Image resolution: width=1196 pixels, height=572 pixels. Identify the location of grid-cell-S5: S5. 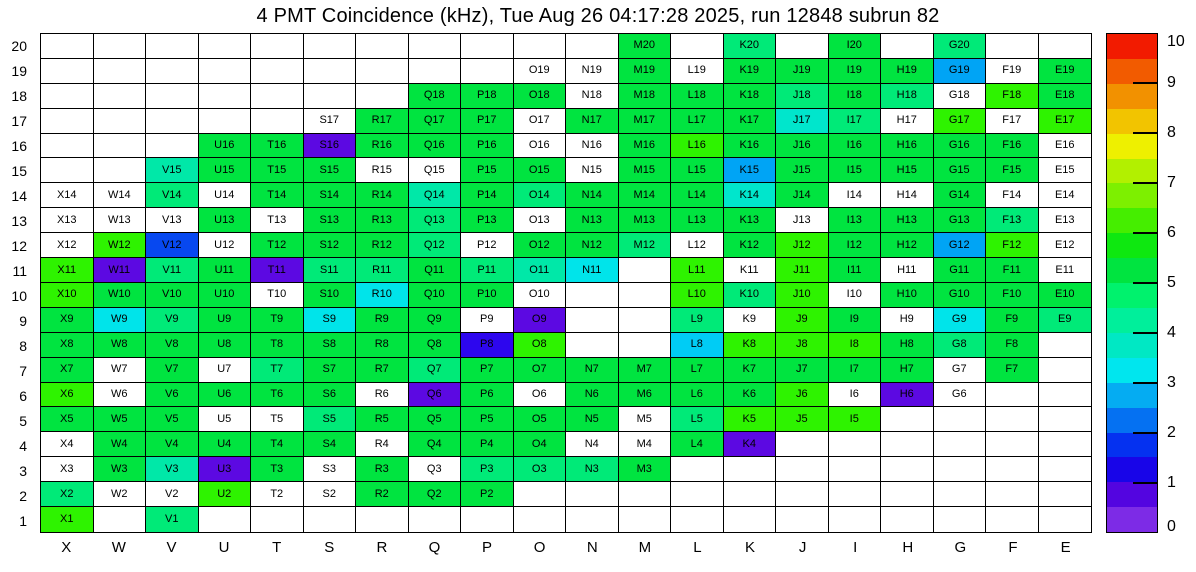
(329, 420).